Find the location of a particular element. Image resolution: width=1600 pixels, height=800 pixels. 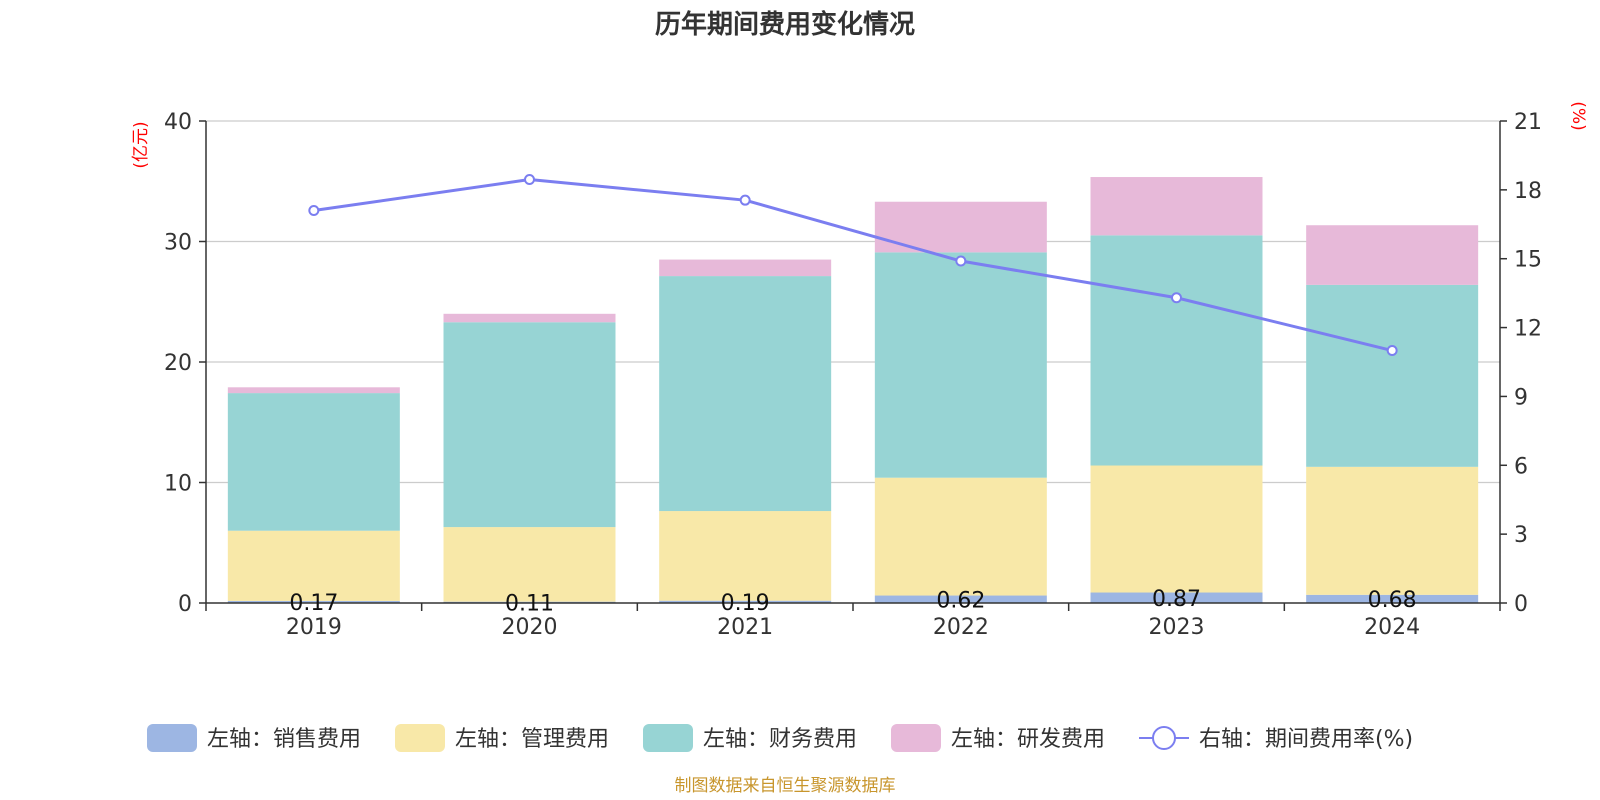

right-tick-label: 21 is located at coordinates (1528, 122).